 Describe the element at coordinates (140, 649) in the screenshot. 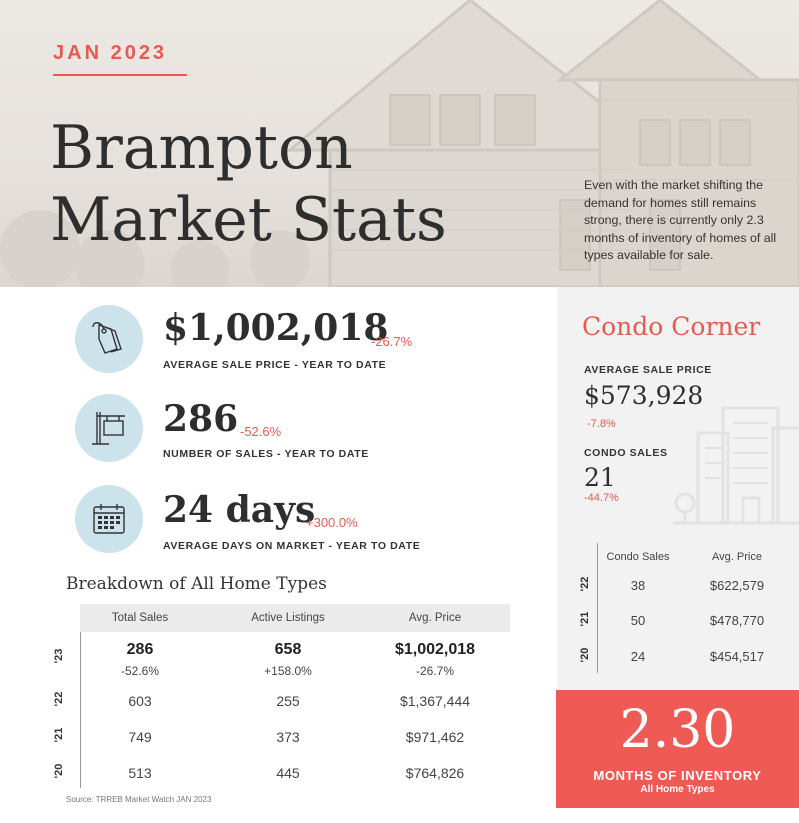

I see `table-cell: 286` at that location.